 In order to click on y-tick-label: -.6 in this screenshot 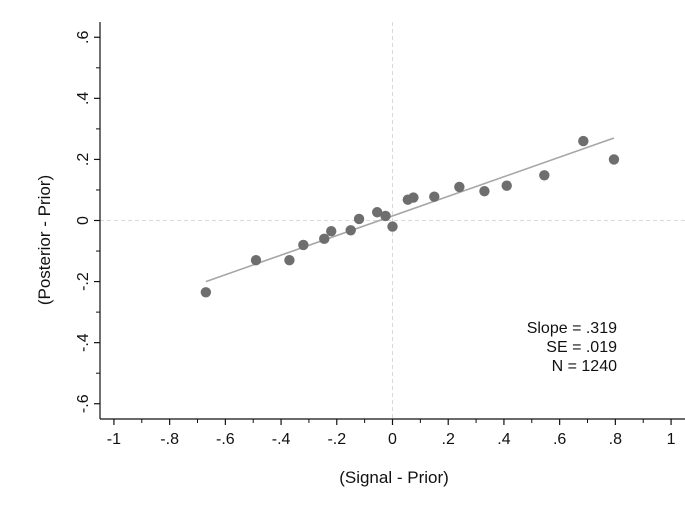, I will do `click(83, 403)`.